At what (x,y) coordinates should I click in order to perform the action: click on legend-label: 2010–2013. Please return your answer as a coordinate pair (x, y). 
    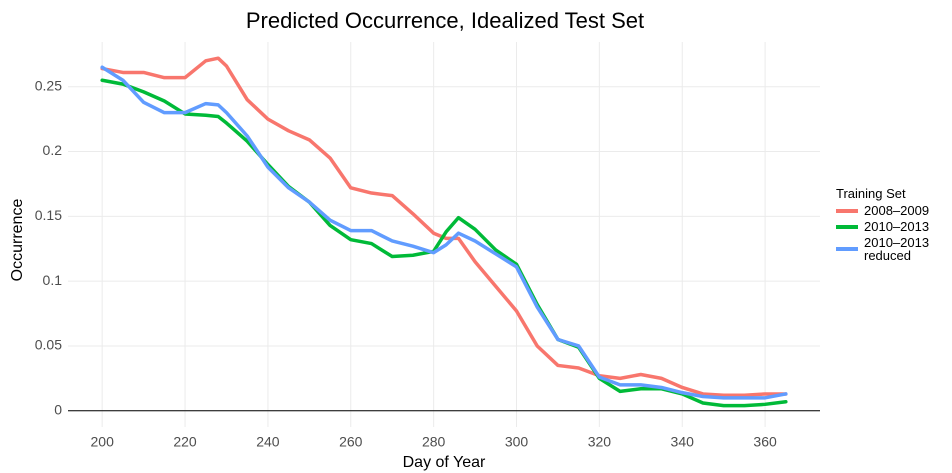
    Looking at the image, I should click on (897, 226).